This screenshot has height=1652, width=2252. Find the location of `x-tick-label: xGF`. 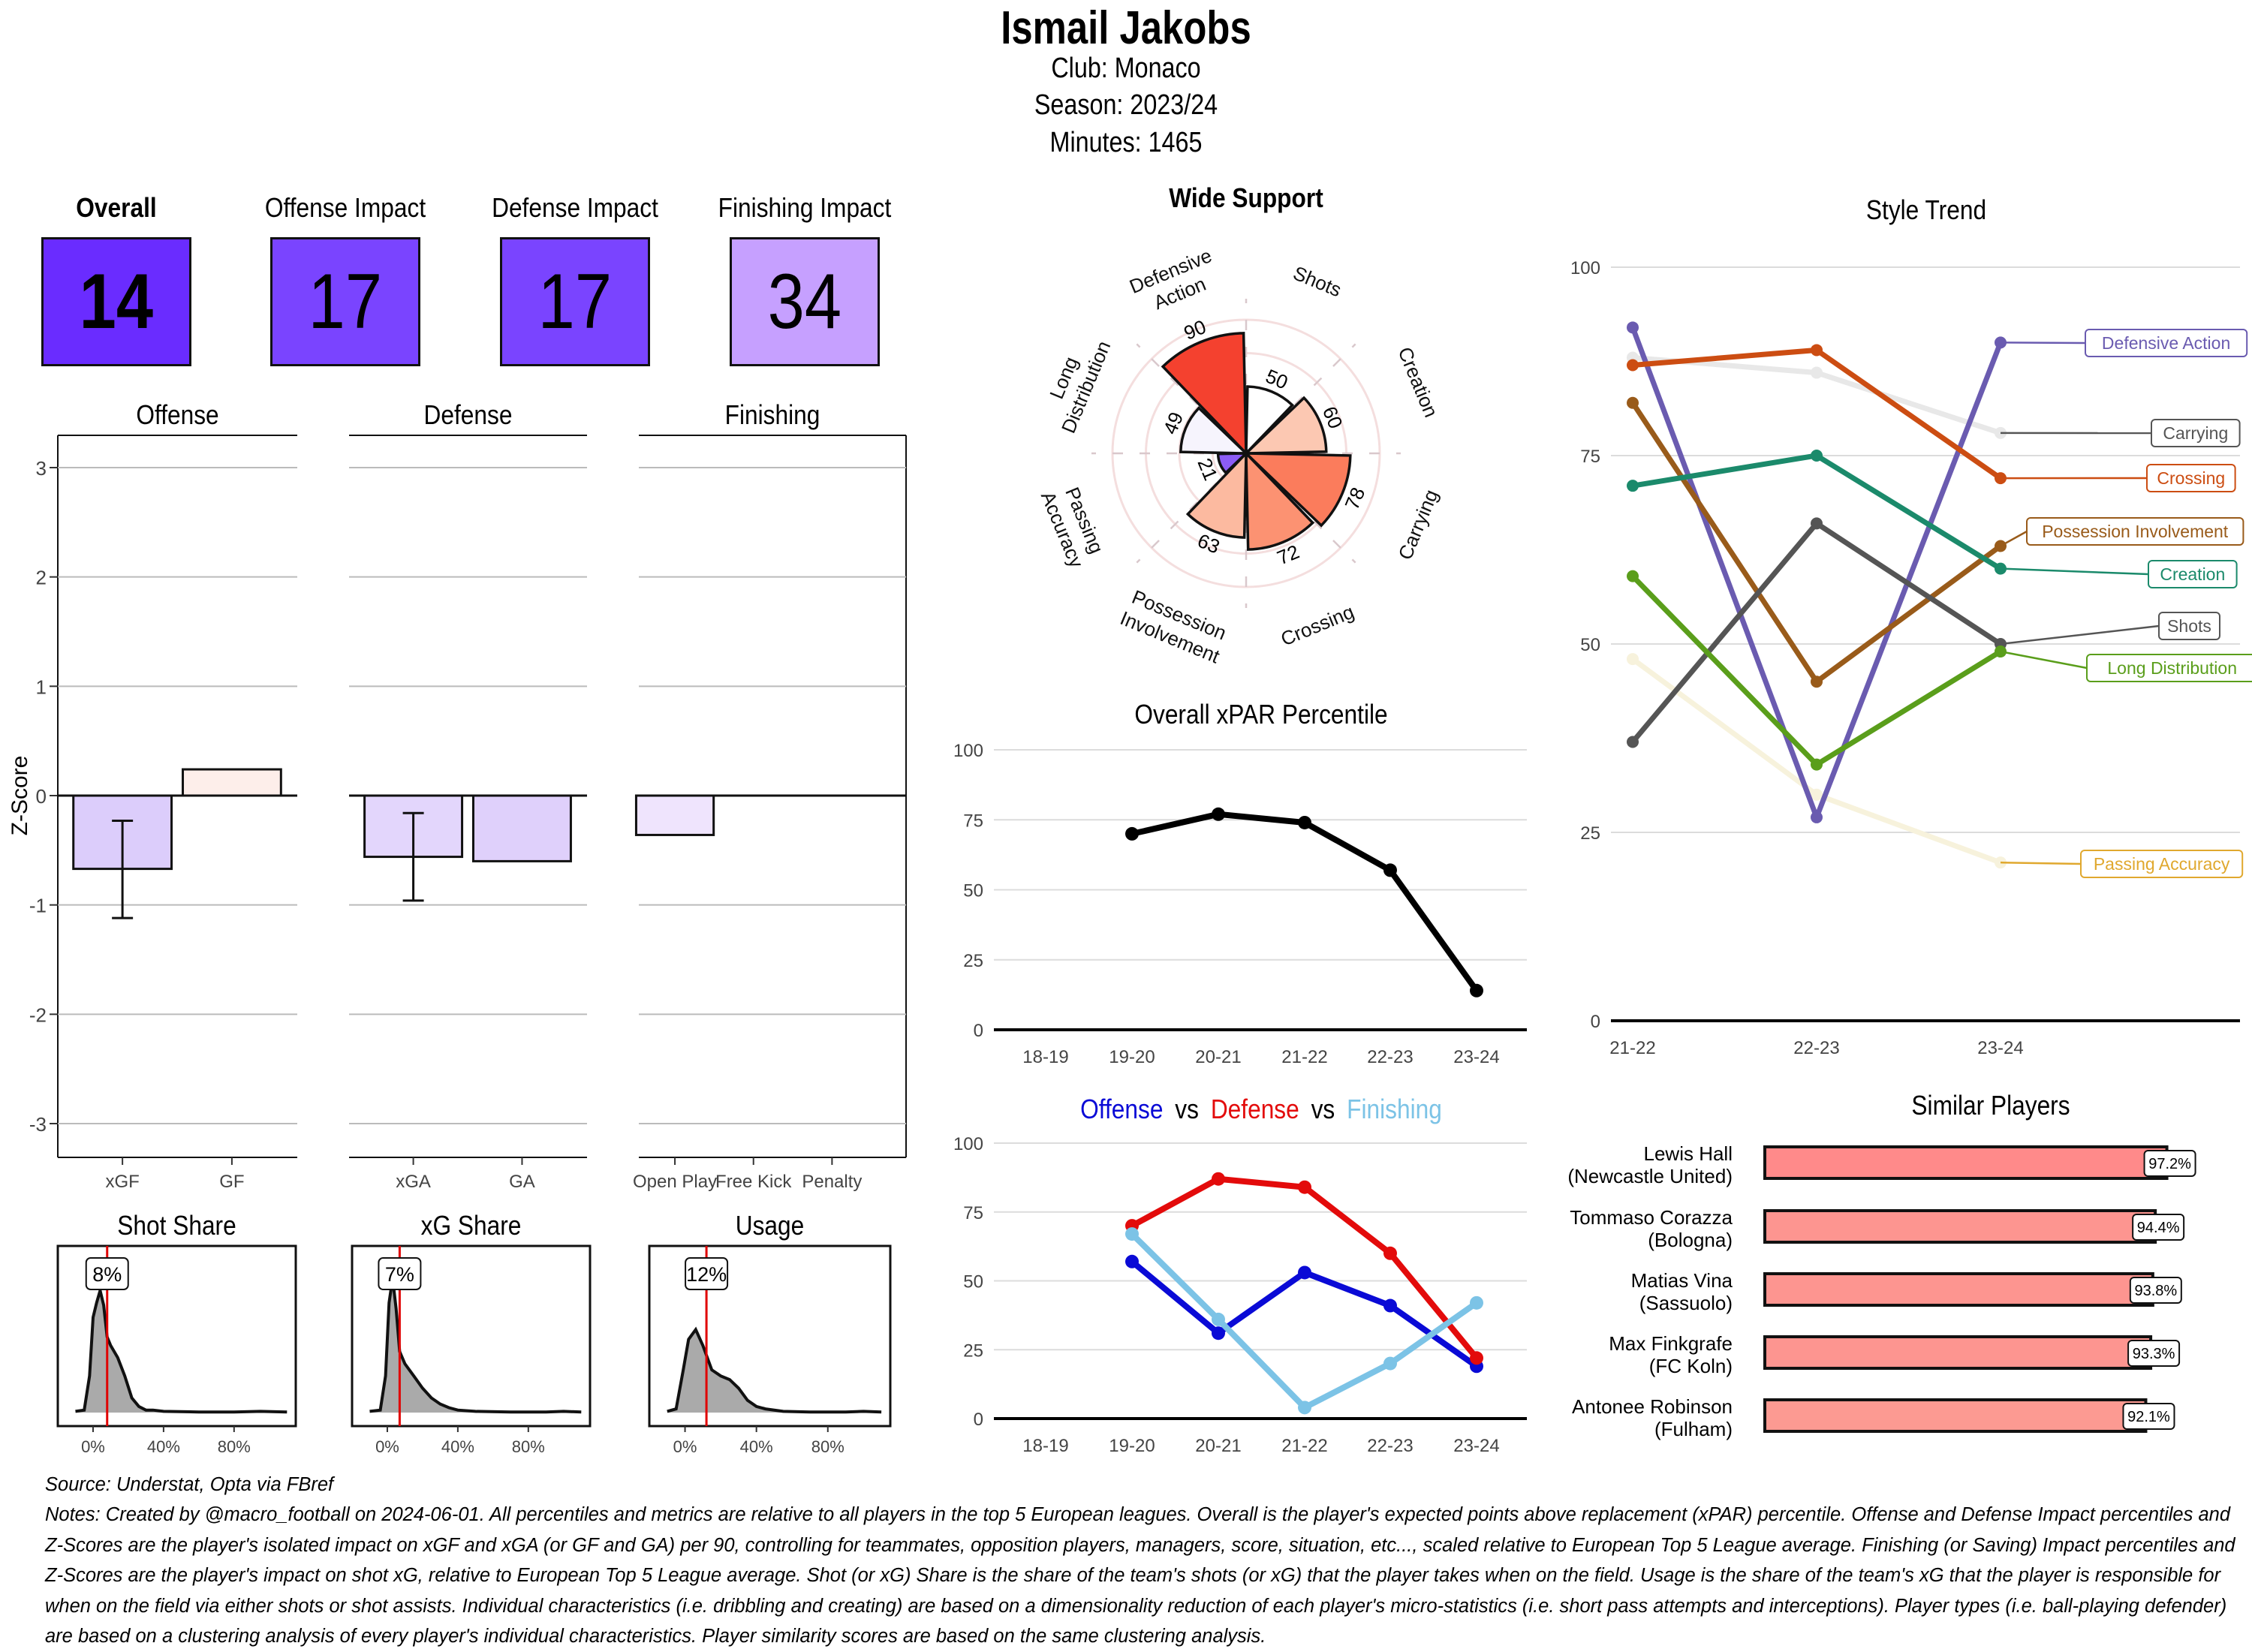

x-tick-label: xGF is located at coordinates (122, 1182).